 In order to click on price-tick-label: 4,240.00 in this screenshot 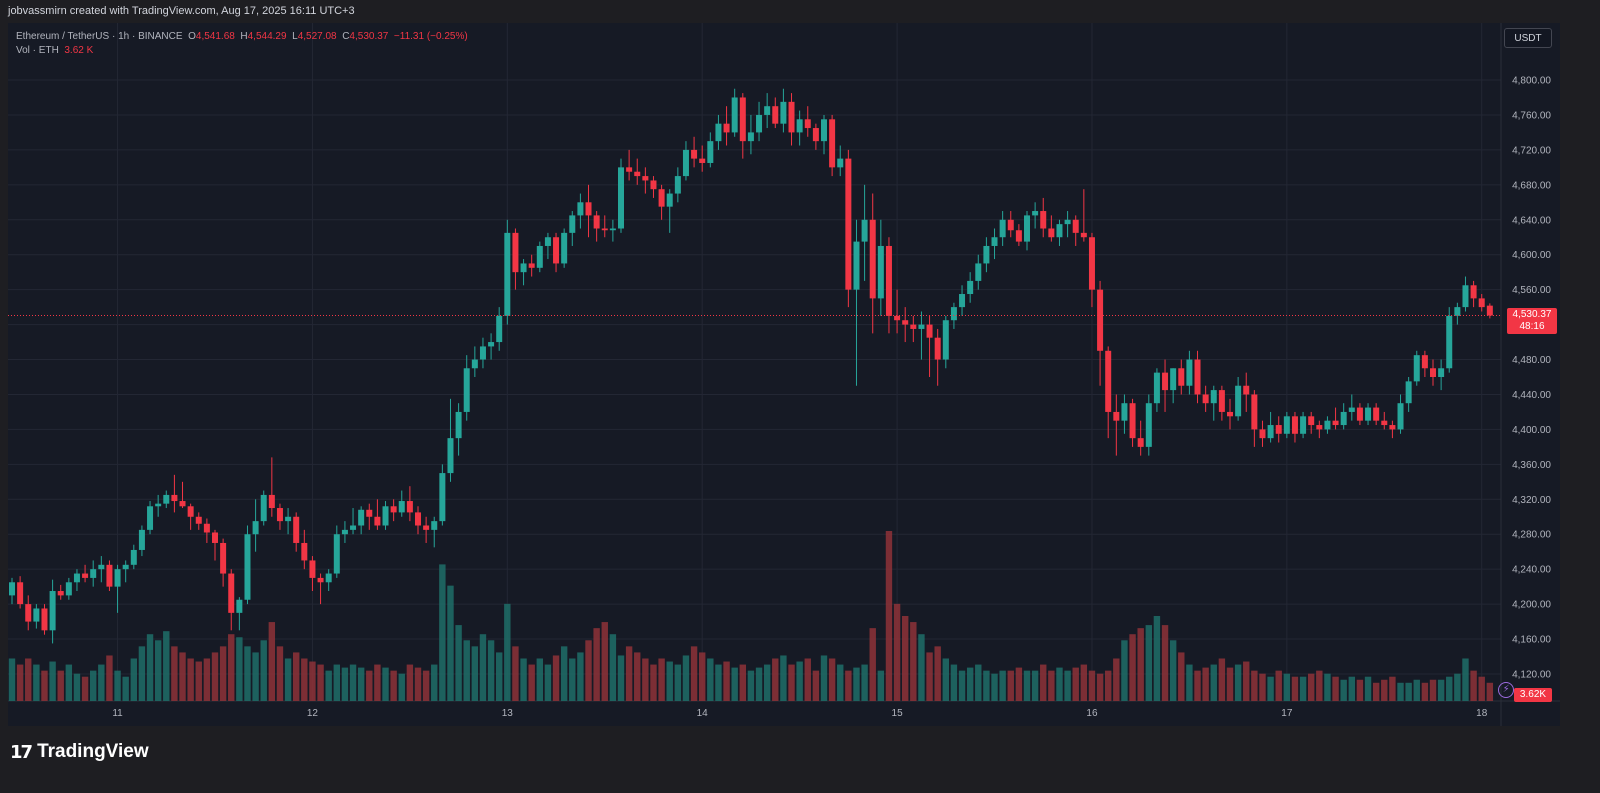, I will do `click(1531, 570)`.